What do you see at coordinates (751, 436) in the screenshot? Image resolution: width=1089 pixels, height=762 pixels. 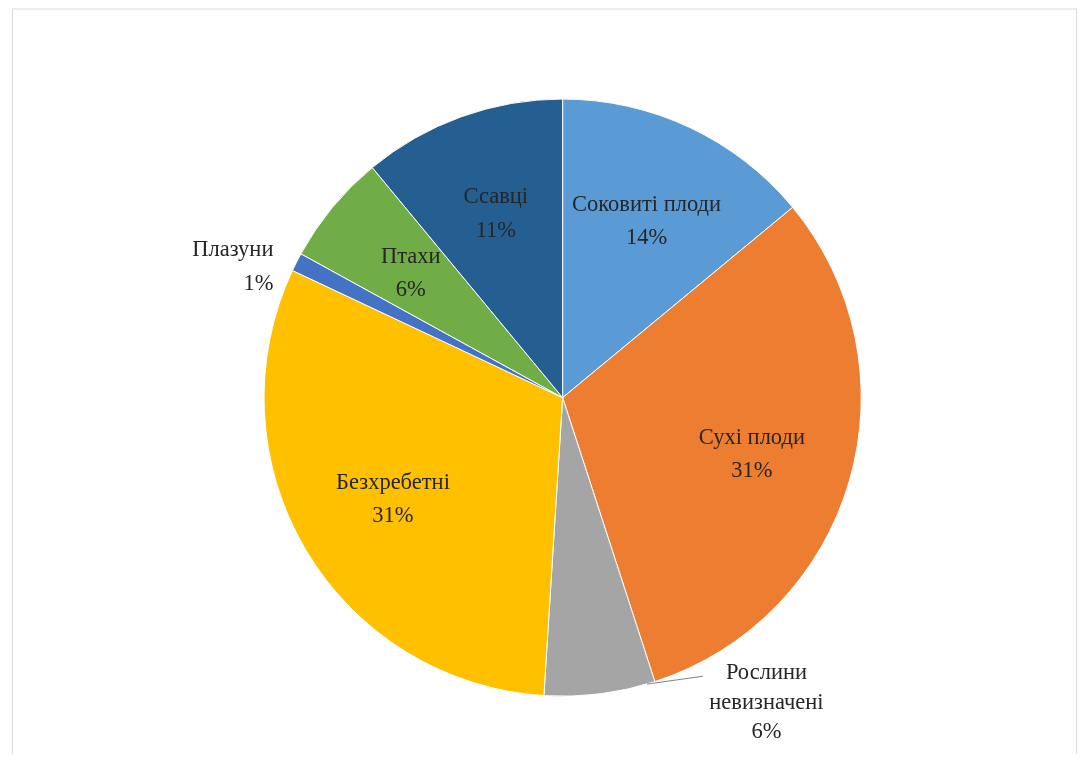 I see `slice-label: Сухі плоди` at bounding box center [751, 436].